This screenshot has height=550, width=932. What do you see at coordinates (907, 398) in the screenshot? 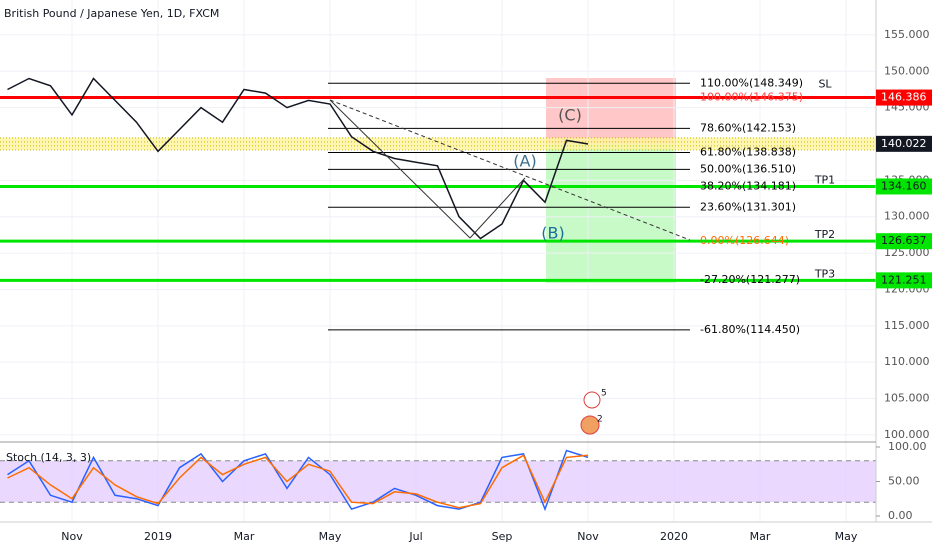
I see `y-tick-label: 105.000` at bounding box center [907, 398].